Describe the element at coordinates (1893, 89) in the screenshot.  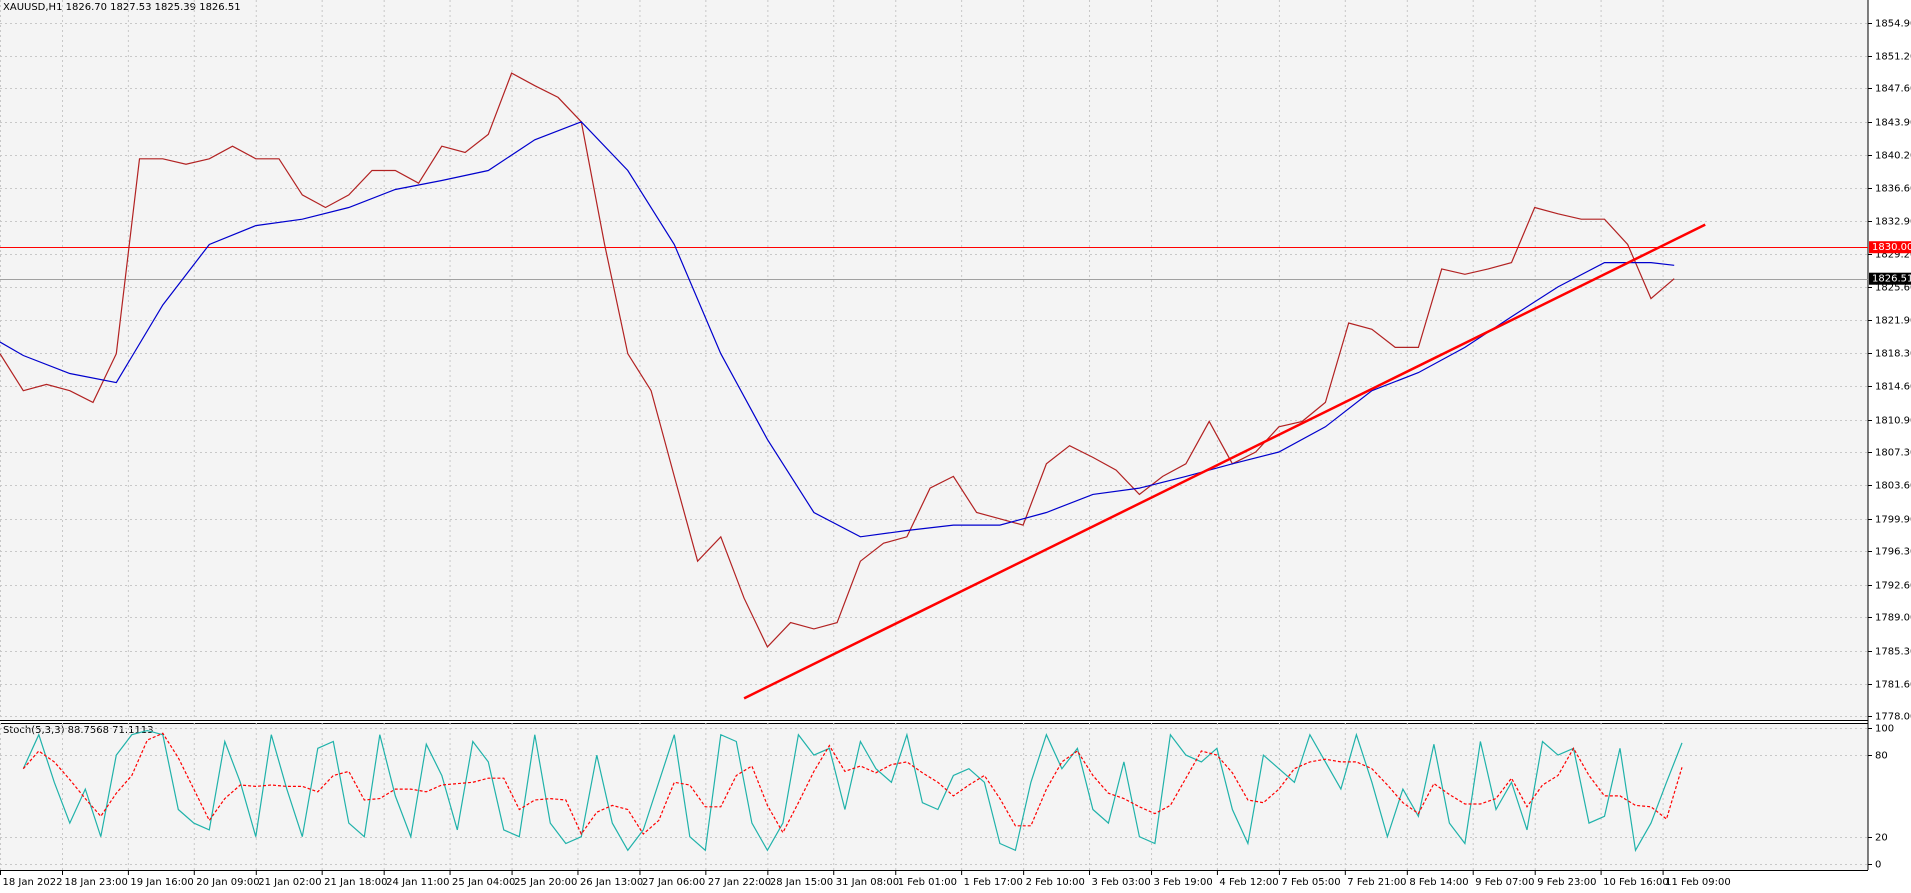
I see `y-tick-label: 1847.60` at that location.